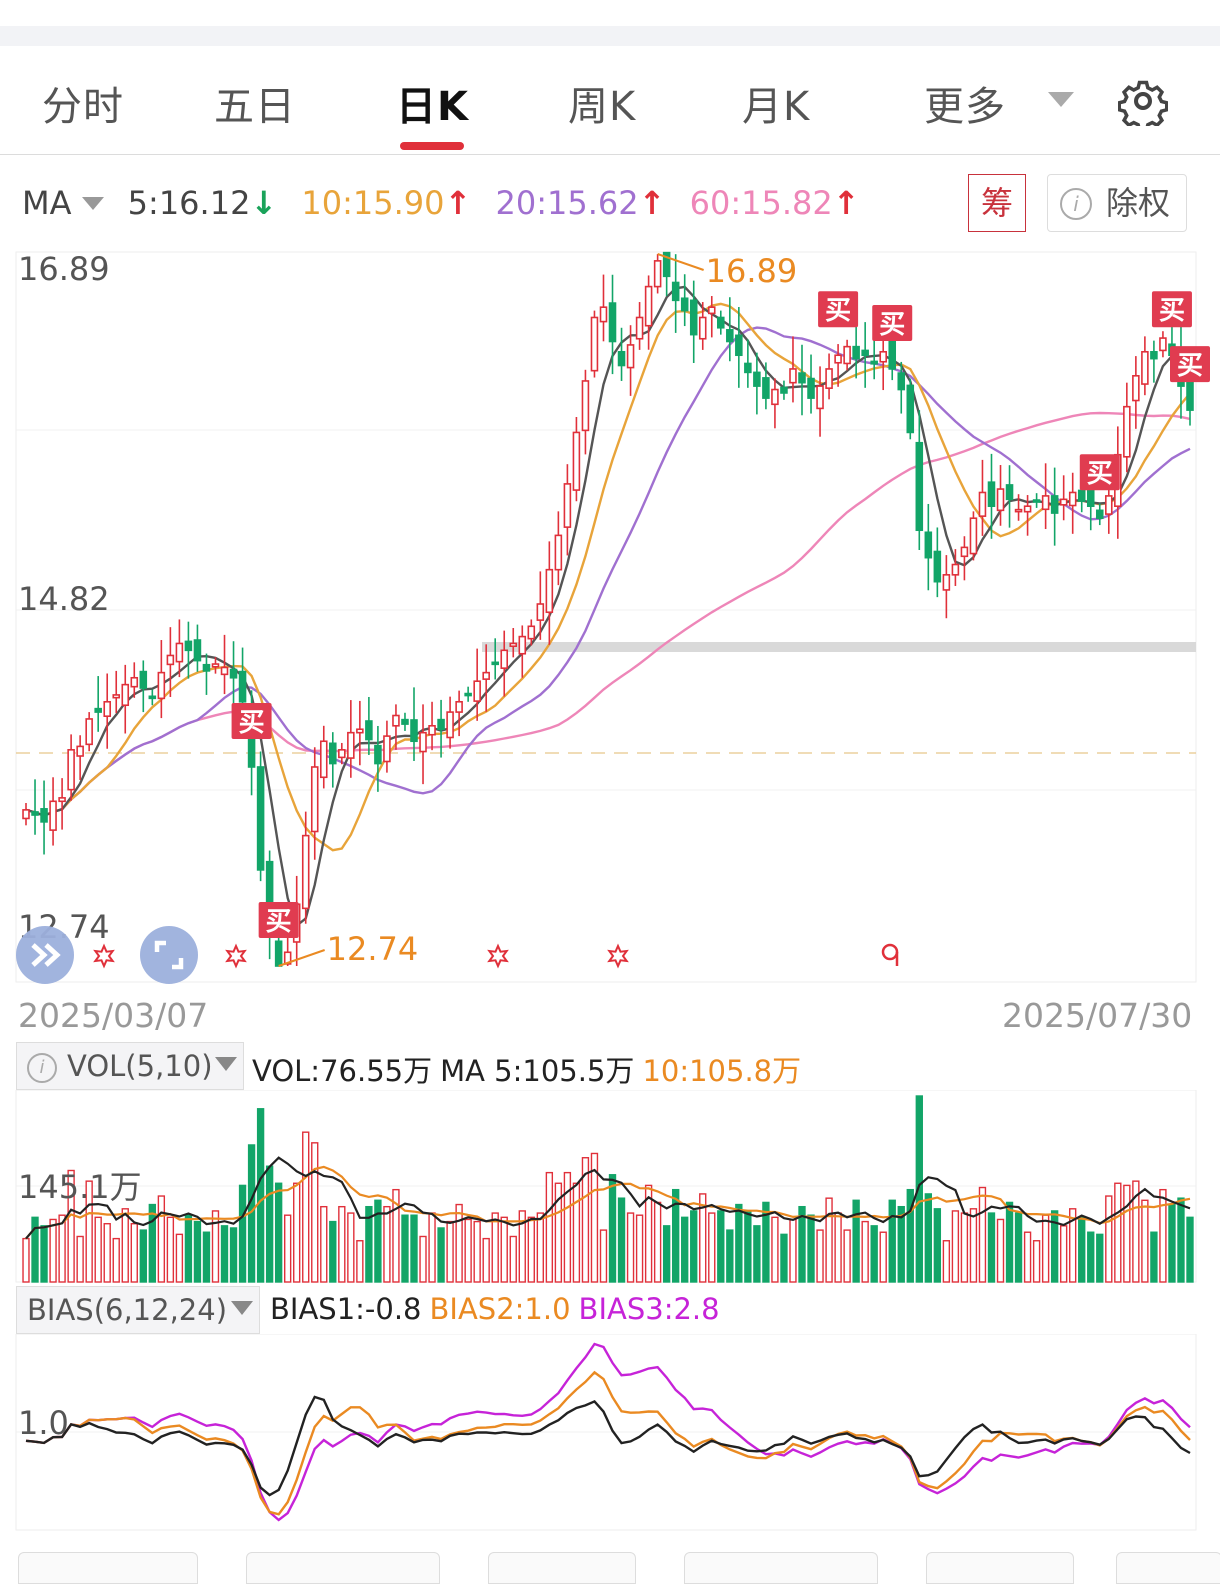  I want to click on tab-daily-k: 日K, so click(432, 107).